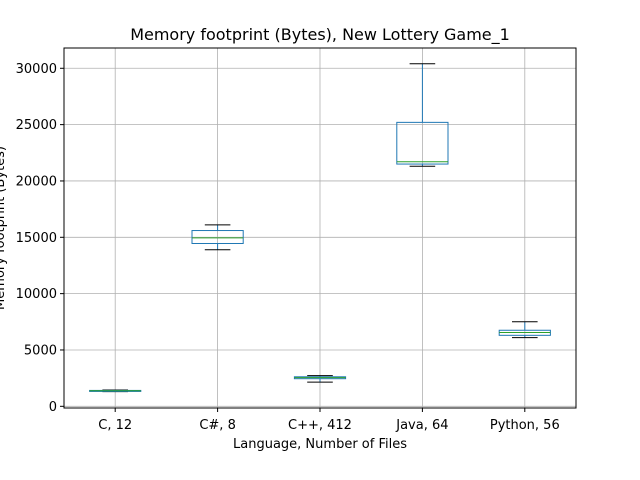 Image resolution: width=640 pixels, height=480 pixels. I want to click on y-tick-label: 0, so click(53, 407).